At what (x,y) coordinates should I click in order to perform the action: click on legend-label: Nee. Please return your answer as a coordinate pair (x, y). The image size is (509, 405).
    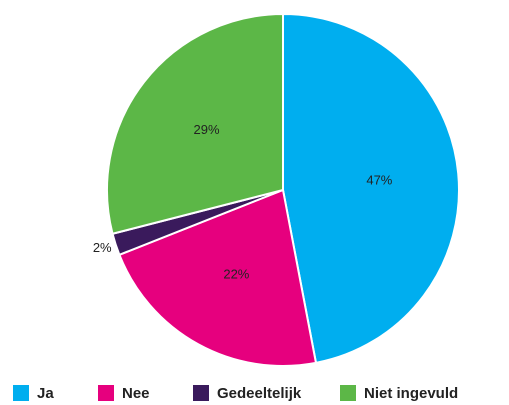
    Looking at the image, I should click on (136, 393).